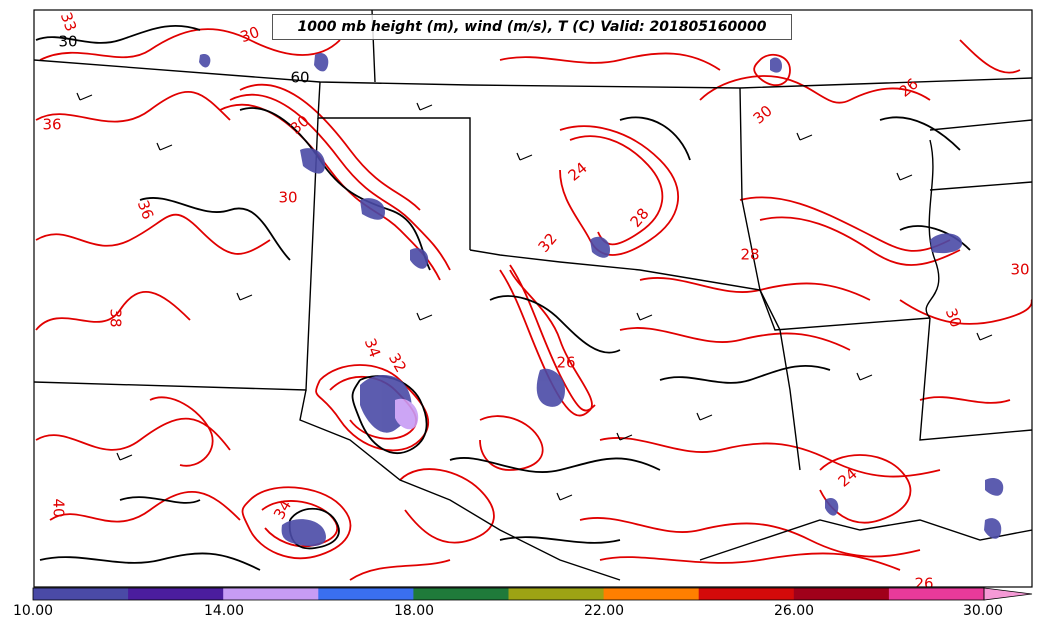  I want to click on colorbar-tick-labels: 10.00 14.00 18.00 22.00 26.00 30.00, so click(520, 615).